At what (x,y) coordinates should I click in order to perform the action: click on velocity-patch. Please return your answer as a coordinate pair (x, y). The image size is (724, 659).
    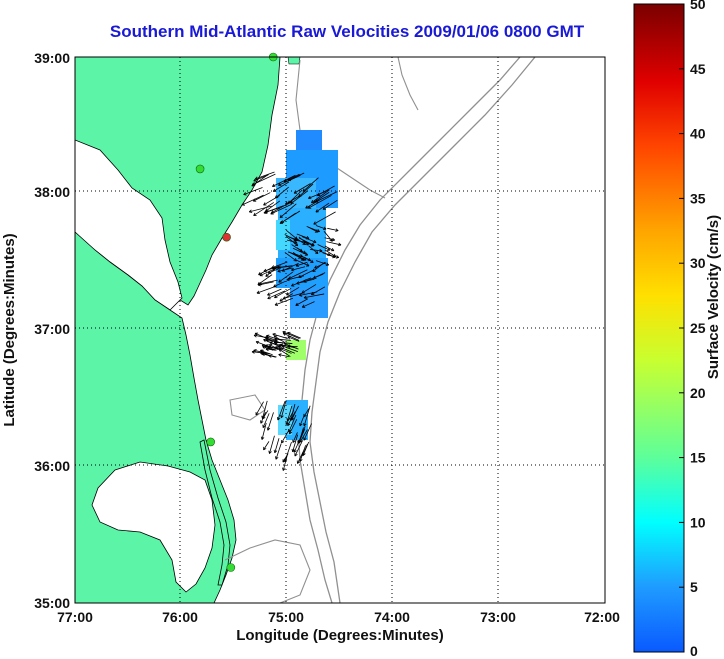
    Looking at the image, I should click on (285, 420).